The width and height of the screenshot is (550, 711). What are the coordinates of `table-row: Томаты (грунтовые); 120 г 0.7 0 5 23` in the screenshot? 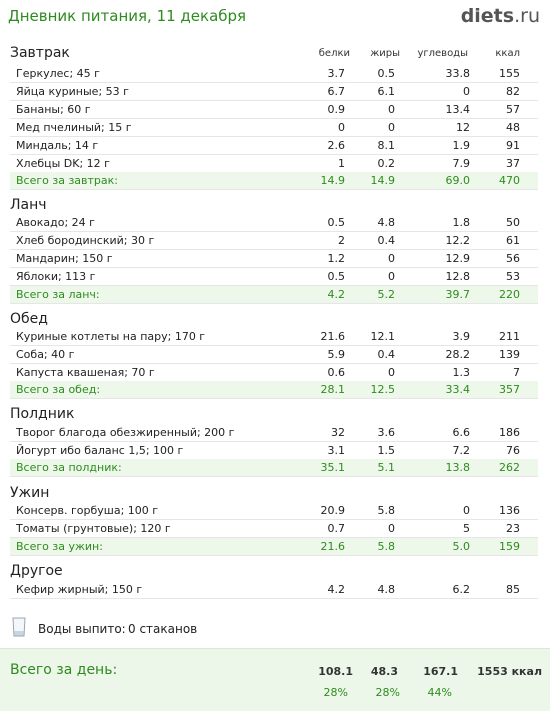 It's located at (274, 529).